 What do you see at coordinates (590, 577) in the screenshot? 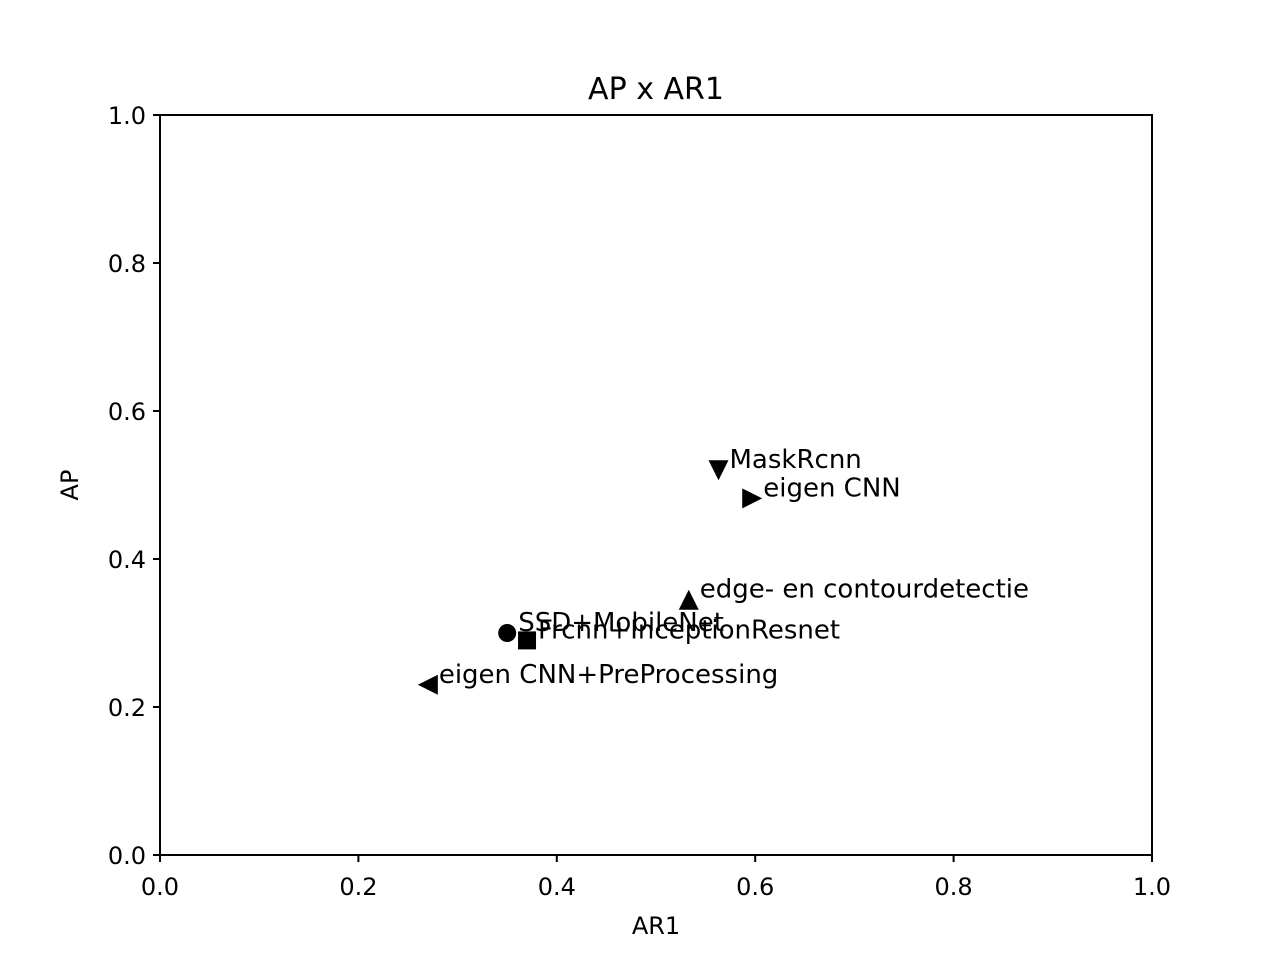
I see `data-points` at bounding box center [590, 577].